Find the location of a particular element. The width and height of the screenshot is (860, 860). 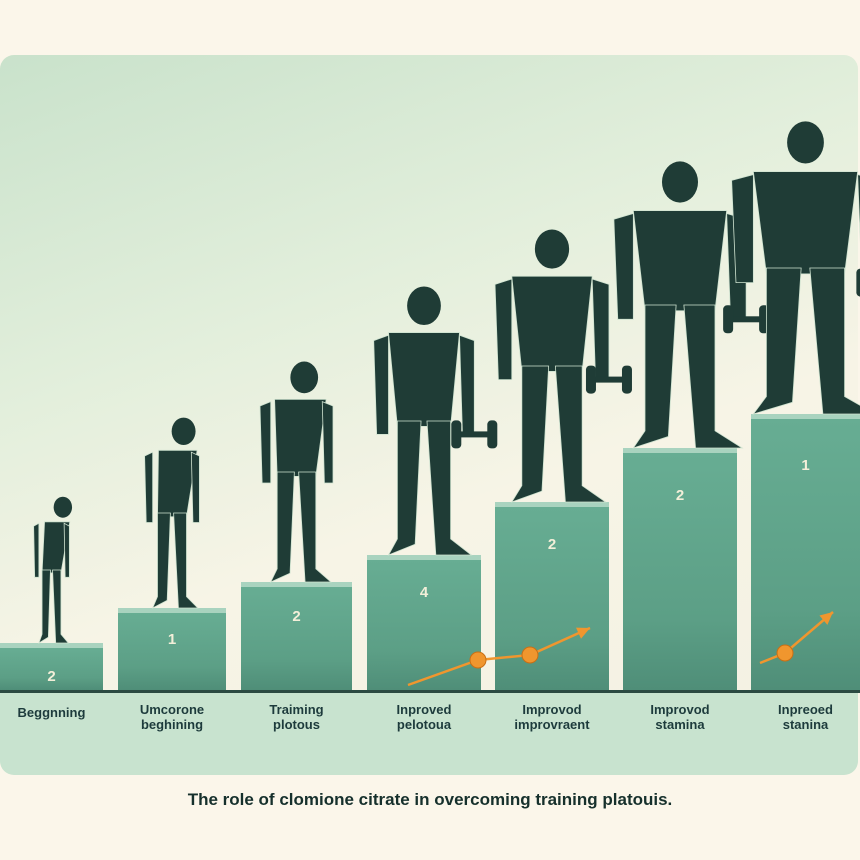

stage-label: Inpreoed stanina is located at coordinates (800, 717).